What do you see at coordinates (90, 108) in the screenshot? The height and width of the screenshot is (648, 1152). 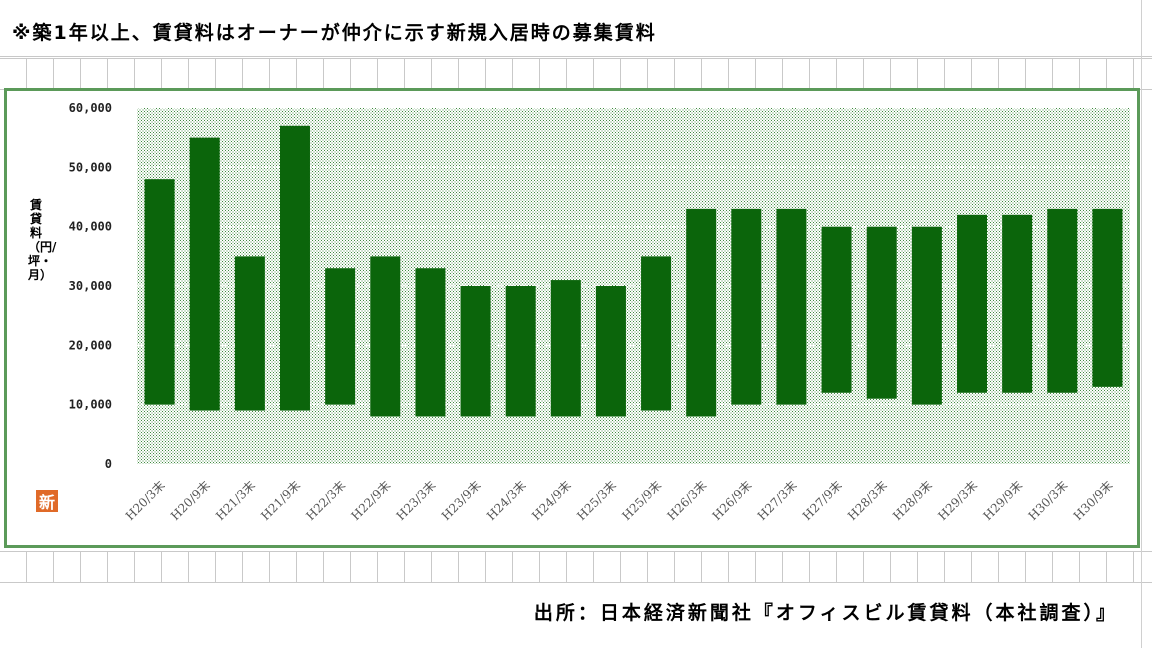 I see `y-tick-label: 60,000` at bounding box center [90, 108].